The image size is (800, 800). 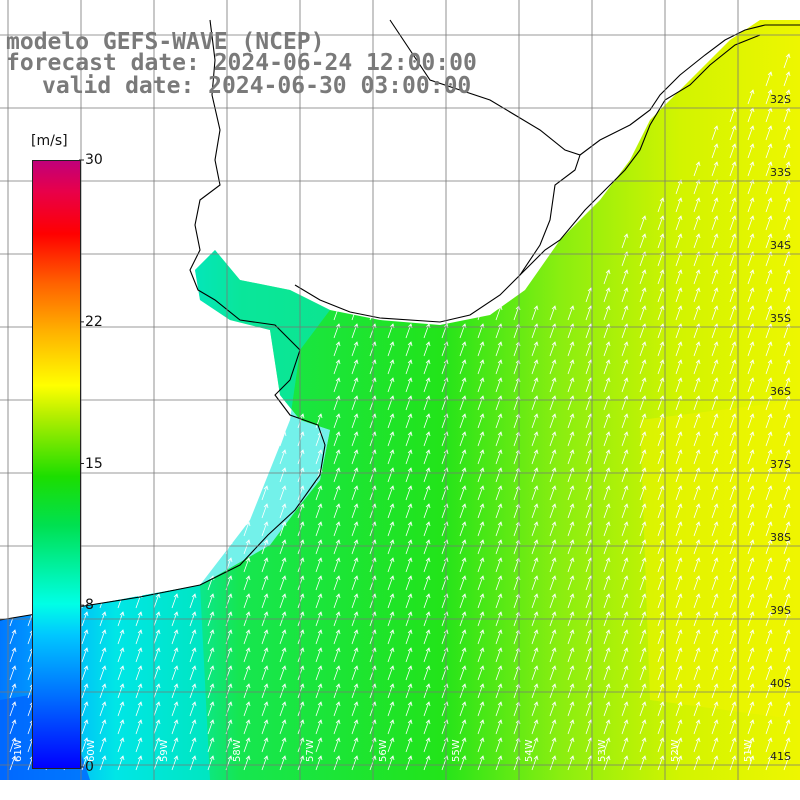 What do you see at coordinates (675, 750) in the screenshot?
I see `longitude-label: 52W` at bounding box center [675, 750].